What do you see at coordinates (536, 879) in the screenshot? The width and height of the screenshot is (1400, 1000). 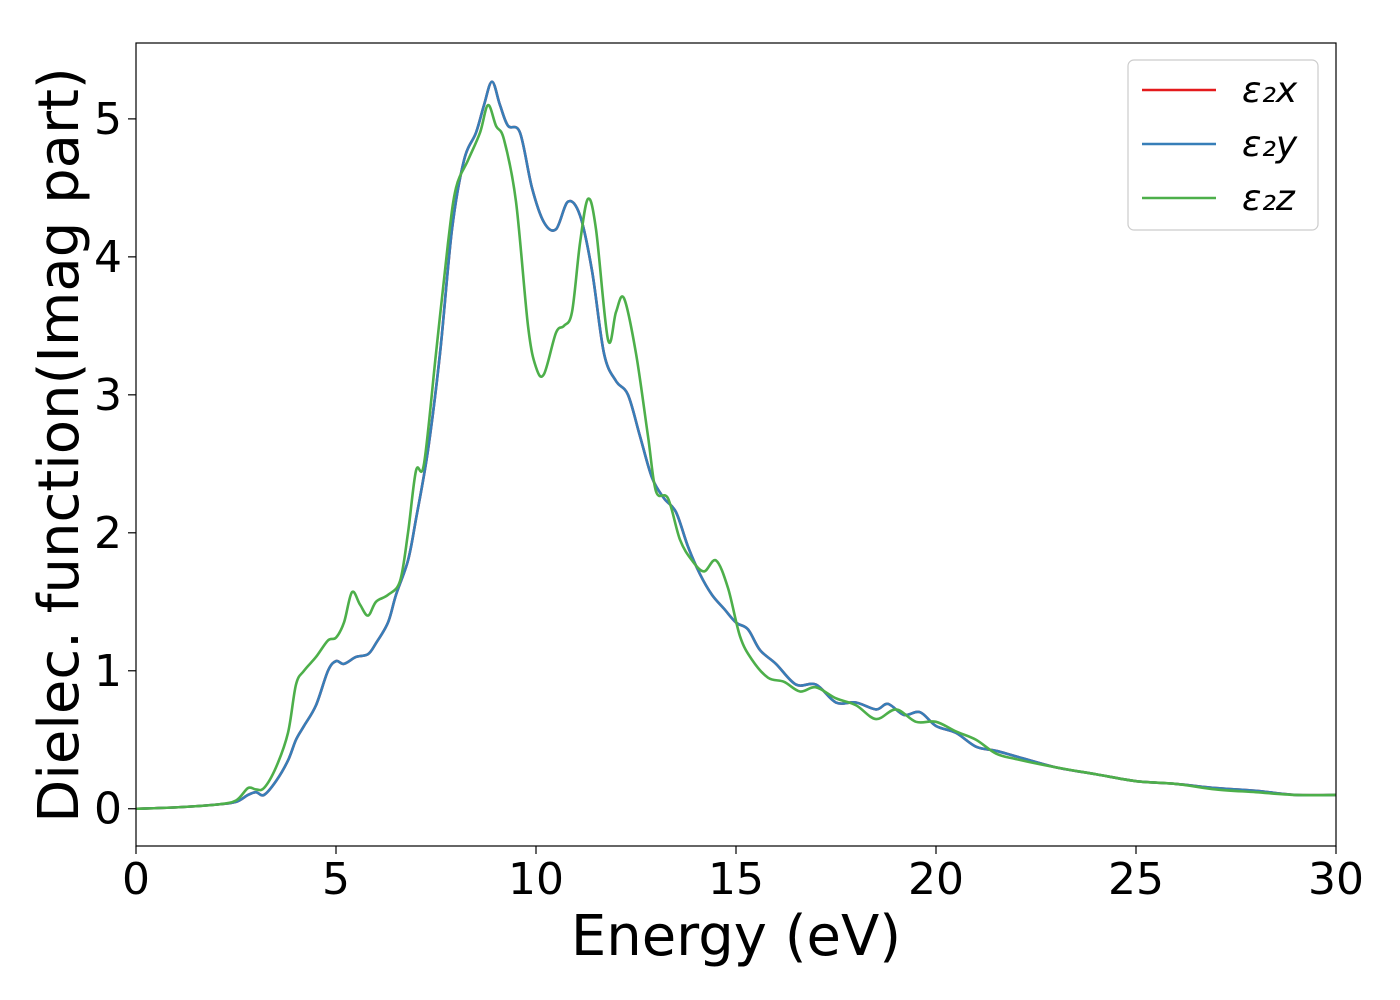 I see `x-tick-label: 10` at bounding box center [536, 879].